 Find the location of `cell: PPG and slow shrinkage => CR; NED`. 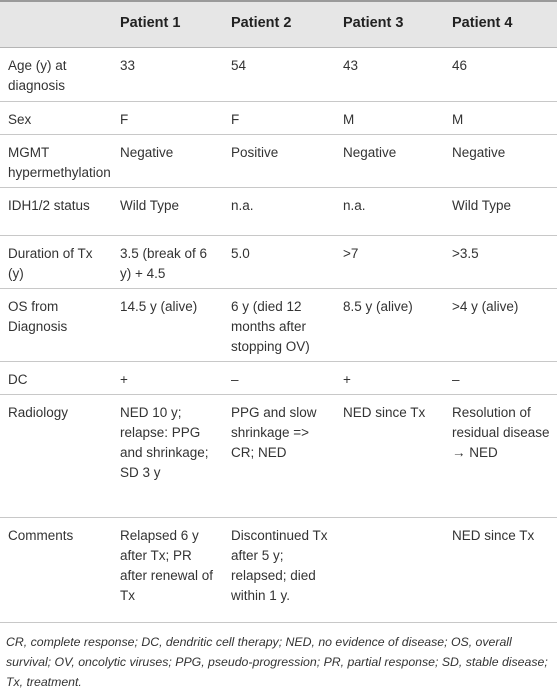

cell: PPG and slow shrinkage => CR; NED is located at coordinates (274, 432).